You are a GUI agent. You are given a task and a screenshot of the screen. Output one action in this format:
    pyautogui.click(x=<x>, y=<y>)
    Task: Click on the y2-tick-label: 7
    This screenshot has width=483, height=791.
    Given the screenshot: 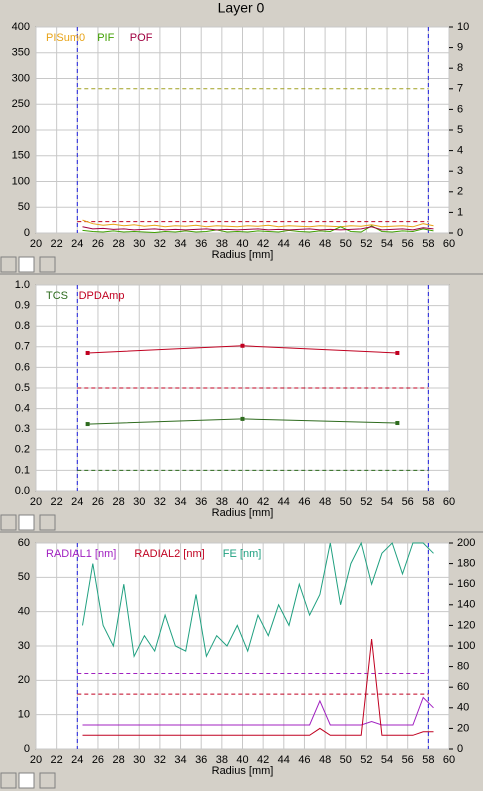 What is the action you would take?
    pyautogui.click(x=460, y=89)
    